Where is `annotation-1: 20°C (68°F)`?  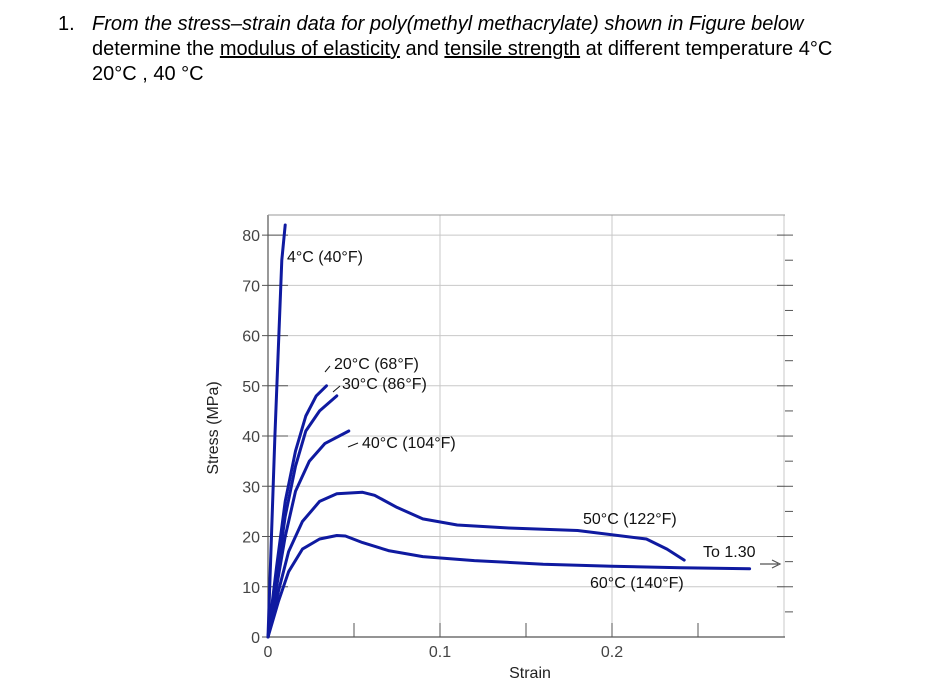
annotation-1: 20°C (68°F) is located at coordinates (376, 364).